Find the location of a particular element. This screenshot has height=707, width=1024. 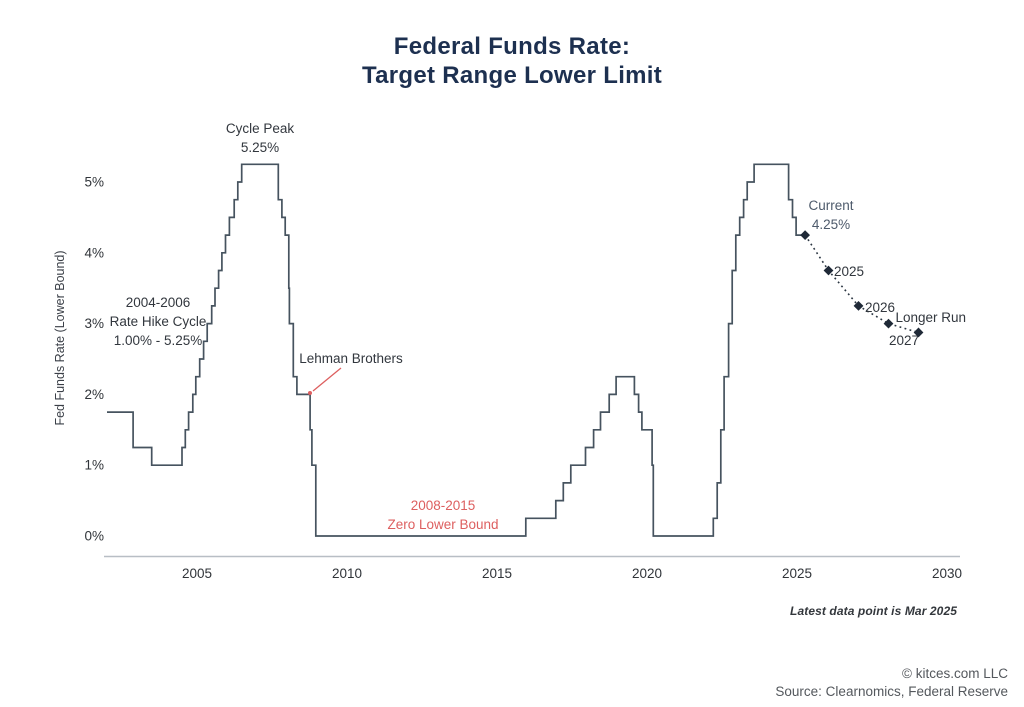

y-tick-label-1%: 1% is located at coordinates (94, 465).